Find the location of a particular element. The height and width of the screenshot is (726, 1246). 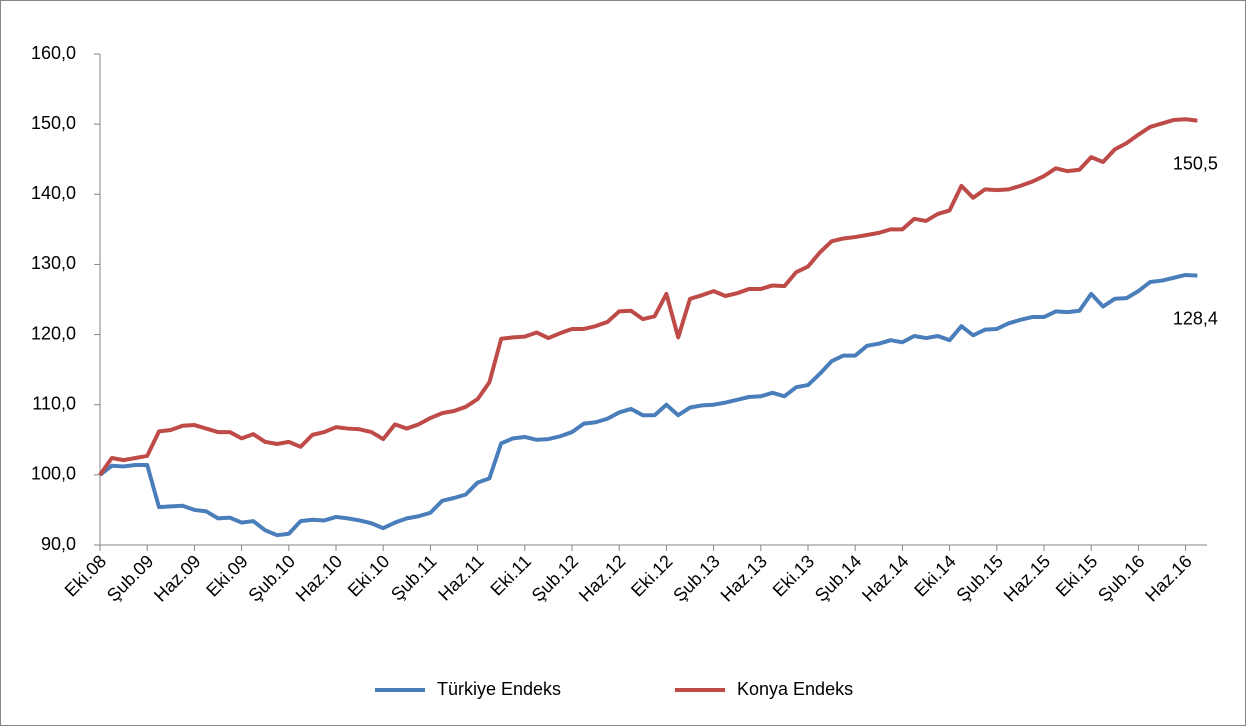

y-tick-label: 140,0 is located at coordinates (53, 193).